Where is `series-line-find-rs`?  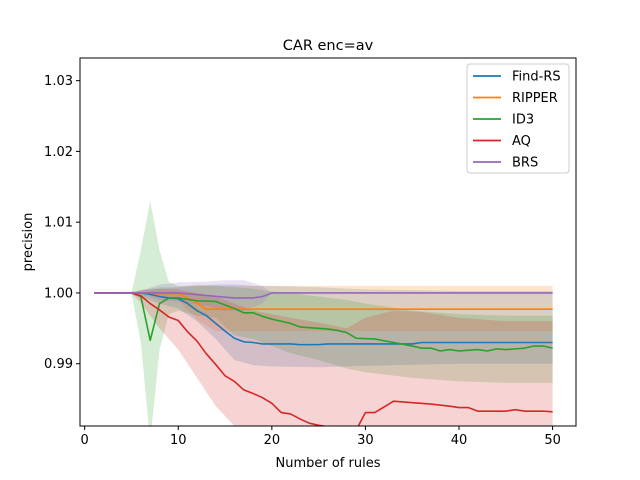
series-line-find-rs is located at coordinates (323, 319).